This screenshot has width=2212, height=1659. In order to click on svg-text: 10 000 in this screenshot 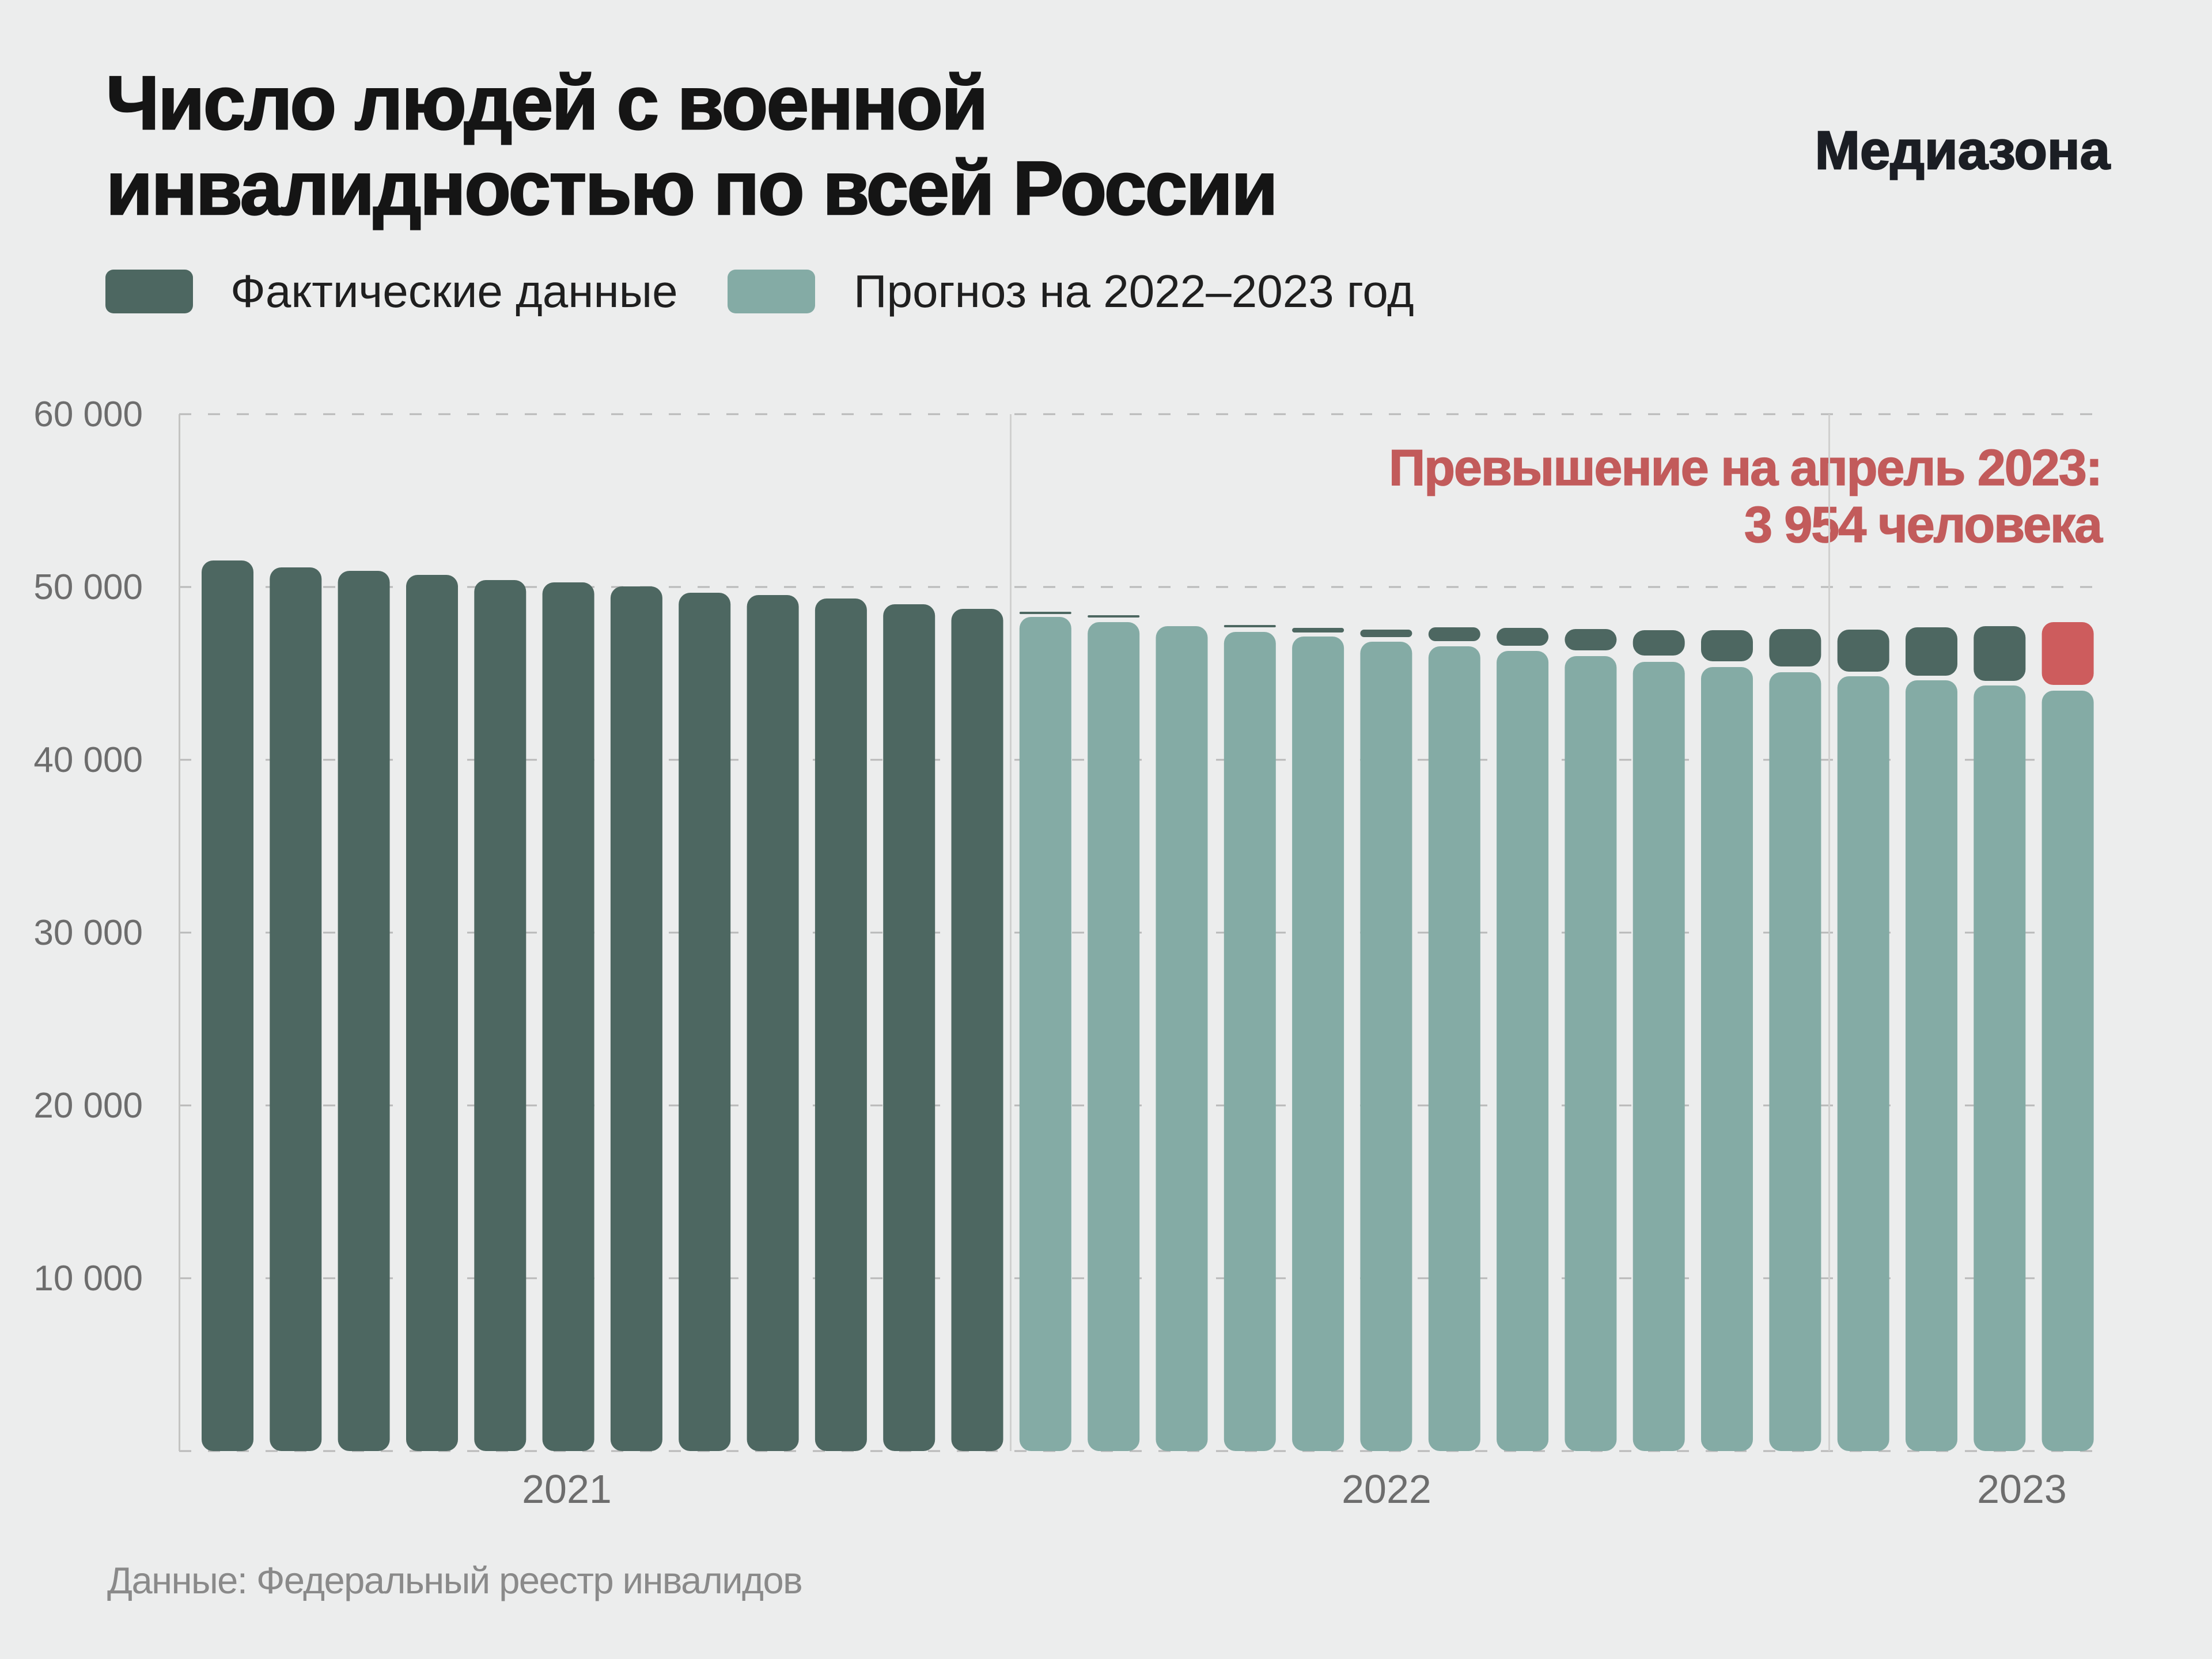, I will do `click(88, 1278)`.